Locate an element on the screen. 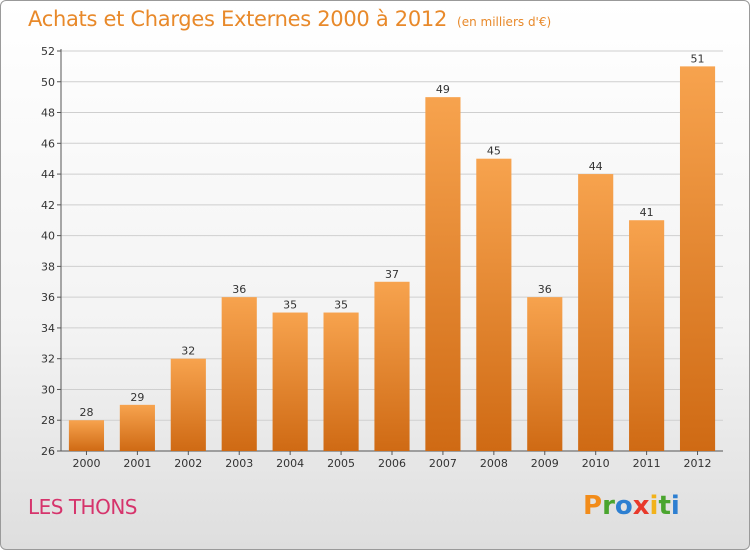  y-tick-label: 26 is located at coordinates (48, 451).